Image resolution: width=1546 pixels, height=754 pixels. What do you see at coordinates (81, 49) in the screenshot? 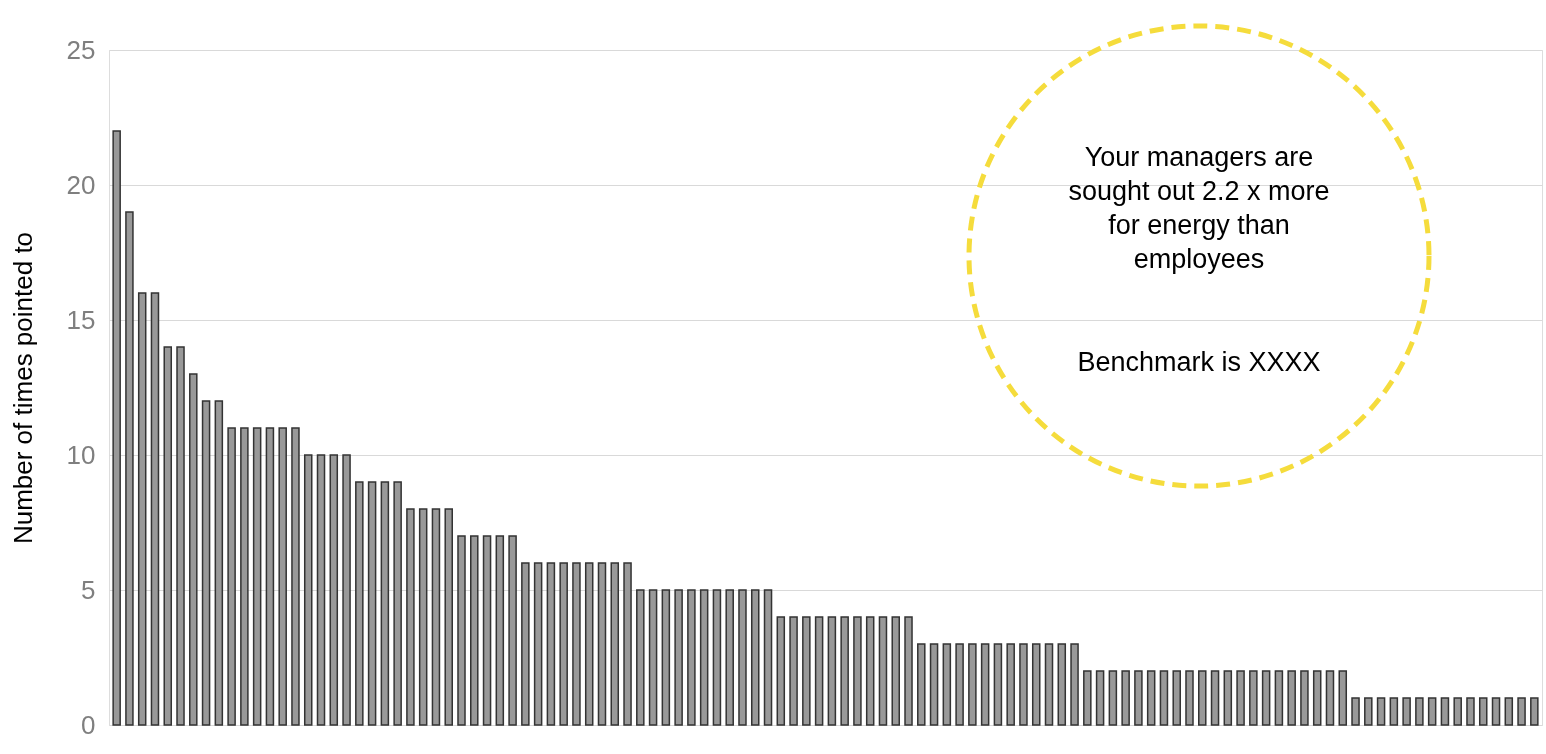
I see `y-tick-label: 25` at bounding box center [81, 49].